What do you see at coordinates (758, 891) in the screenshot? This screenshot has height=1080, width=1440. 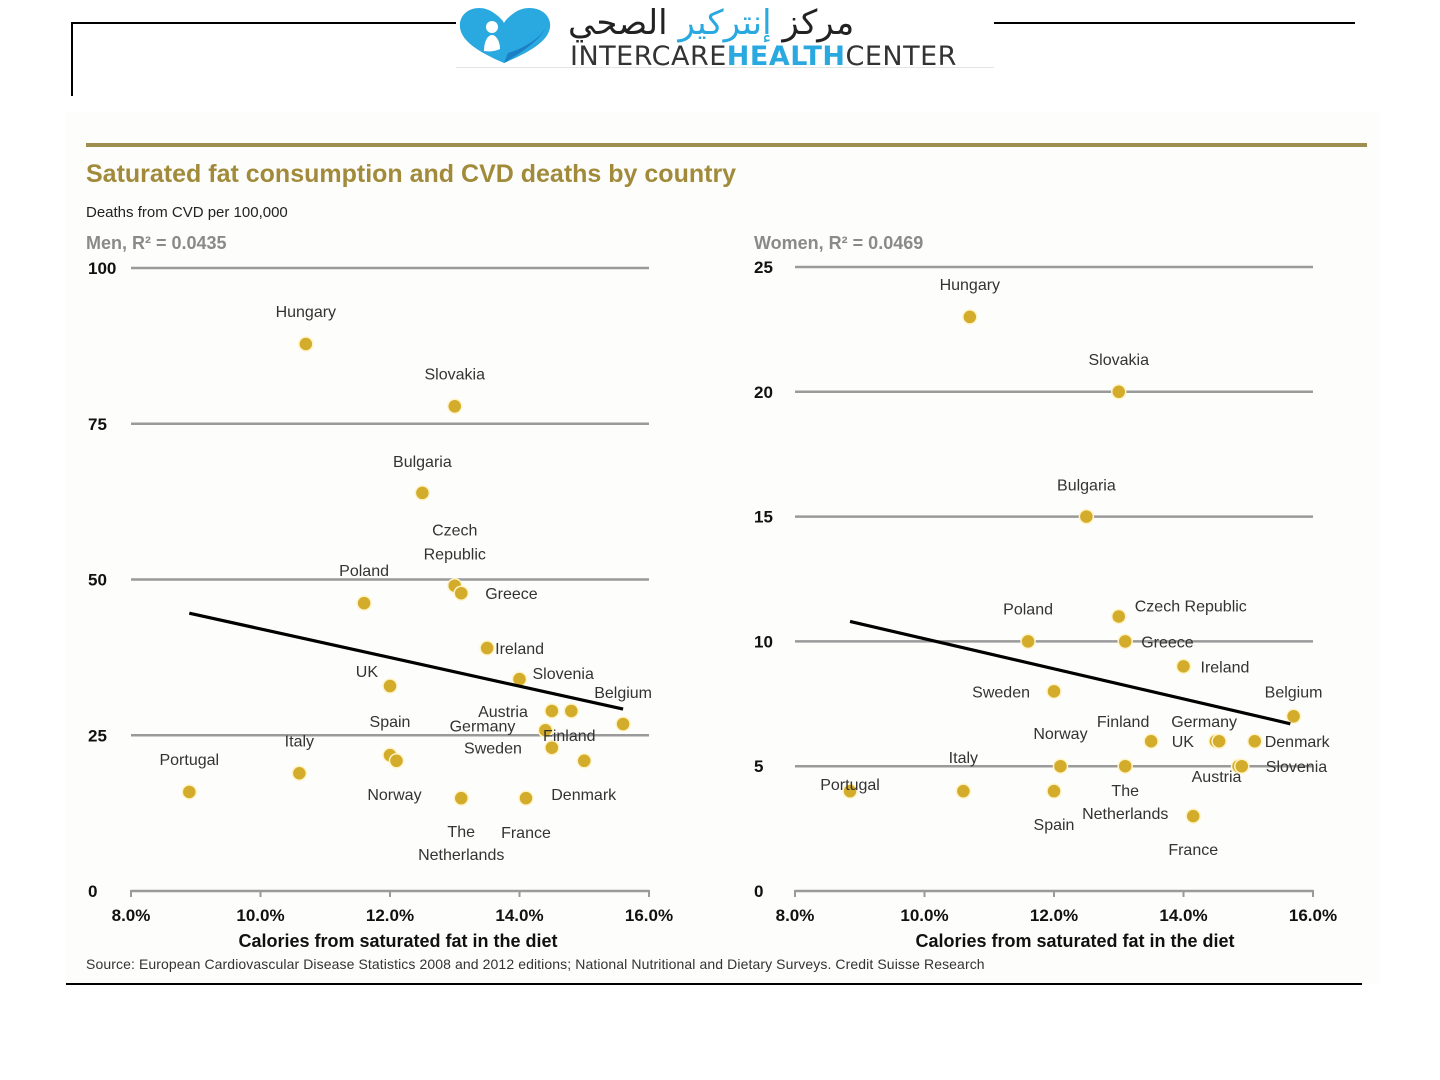 I see `women-y-tick-label: 0` at bounding box center [758, 891].